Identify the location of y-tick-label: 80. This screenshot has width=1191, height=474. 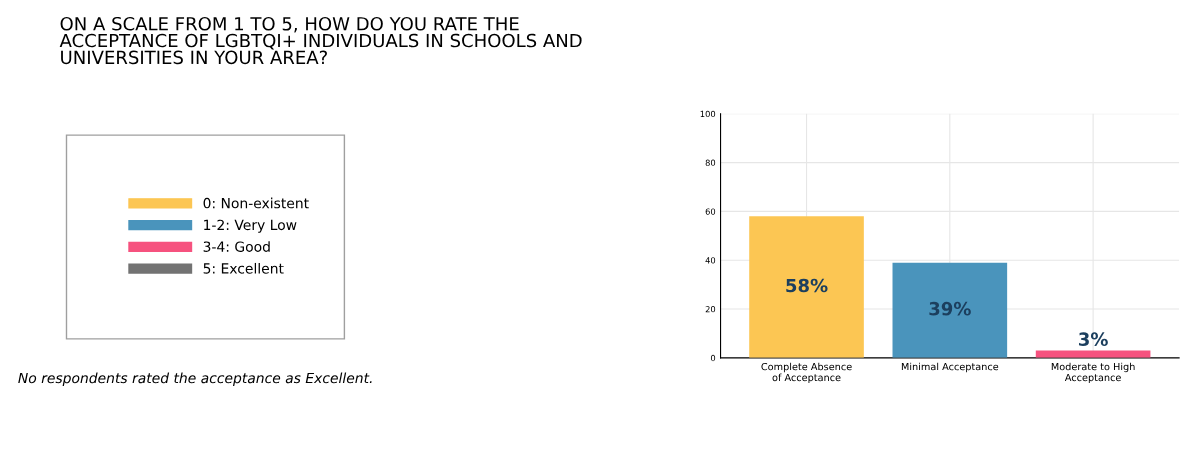
(710, 162).